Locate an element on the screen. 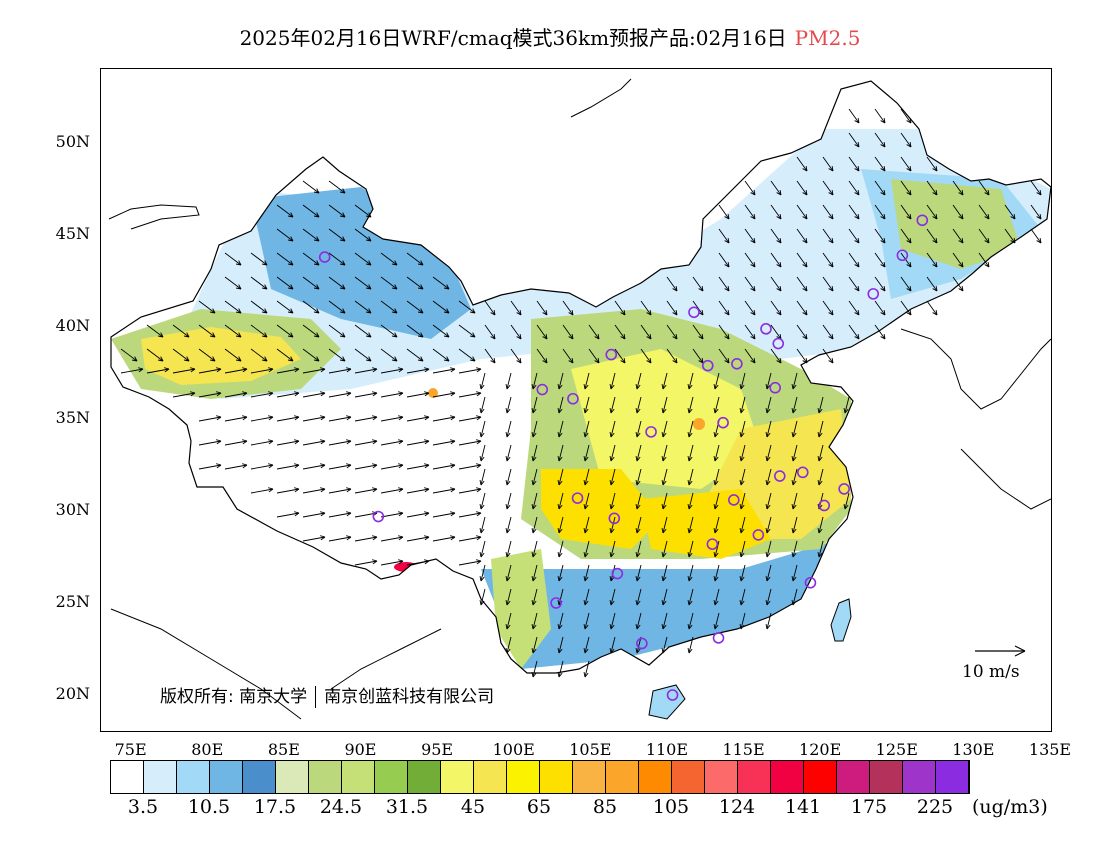 The image size is (1100, 850). title-main: 2025年02月16日WRF/cmaq模式36km预报产品:02月16日 is located at coordinates (513, 38).